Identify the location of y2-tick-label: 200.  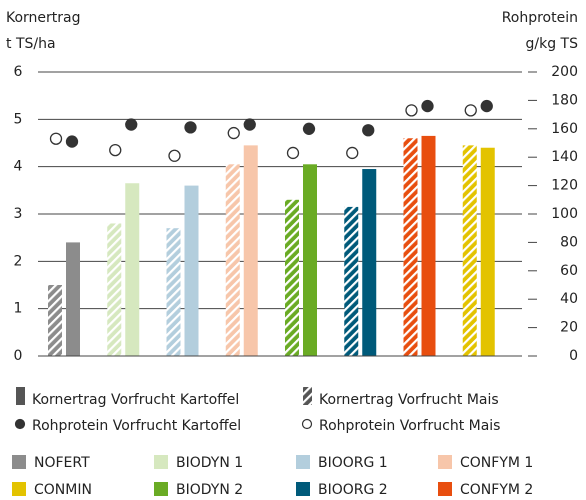
(564, 72).